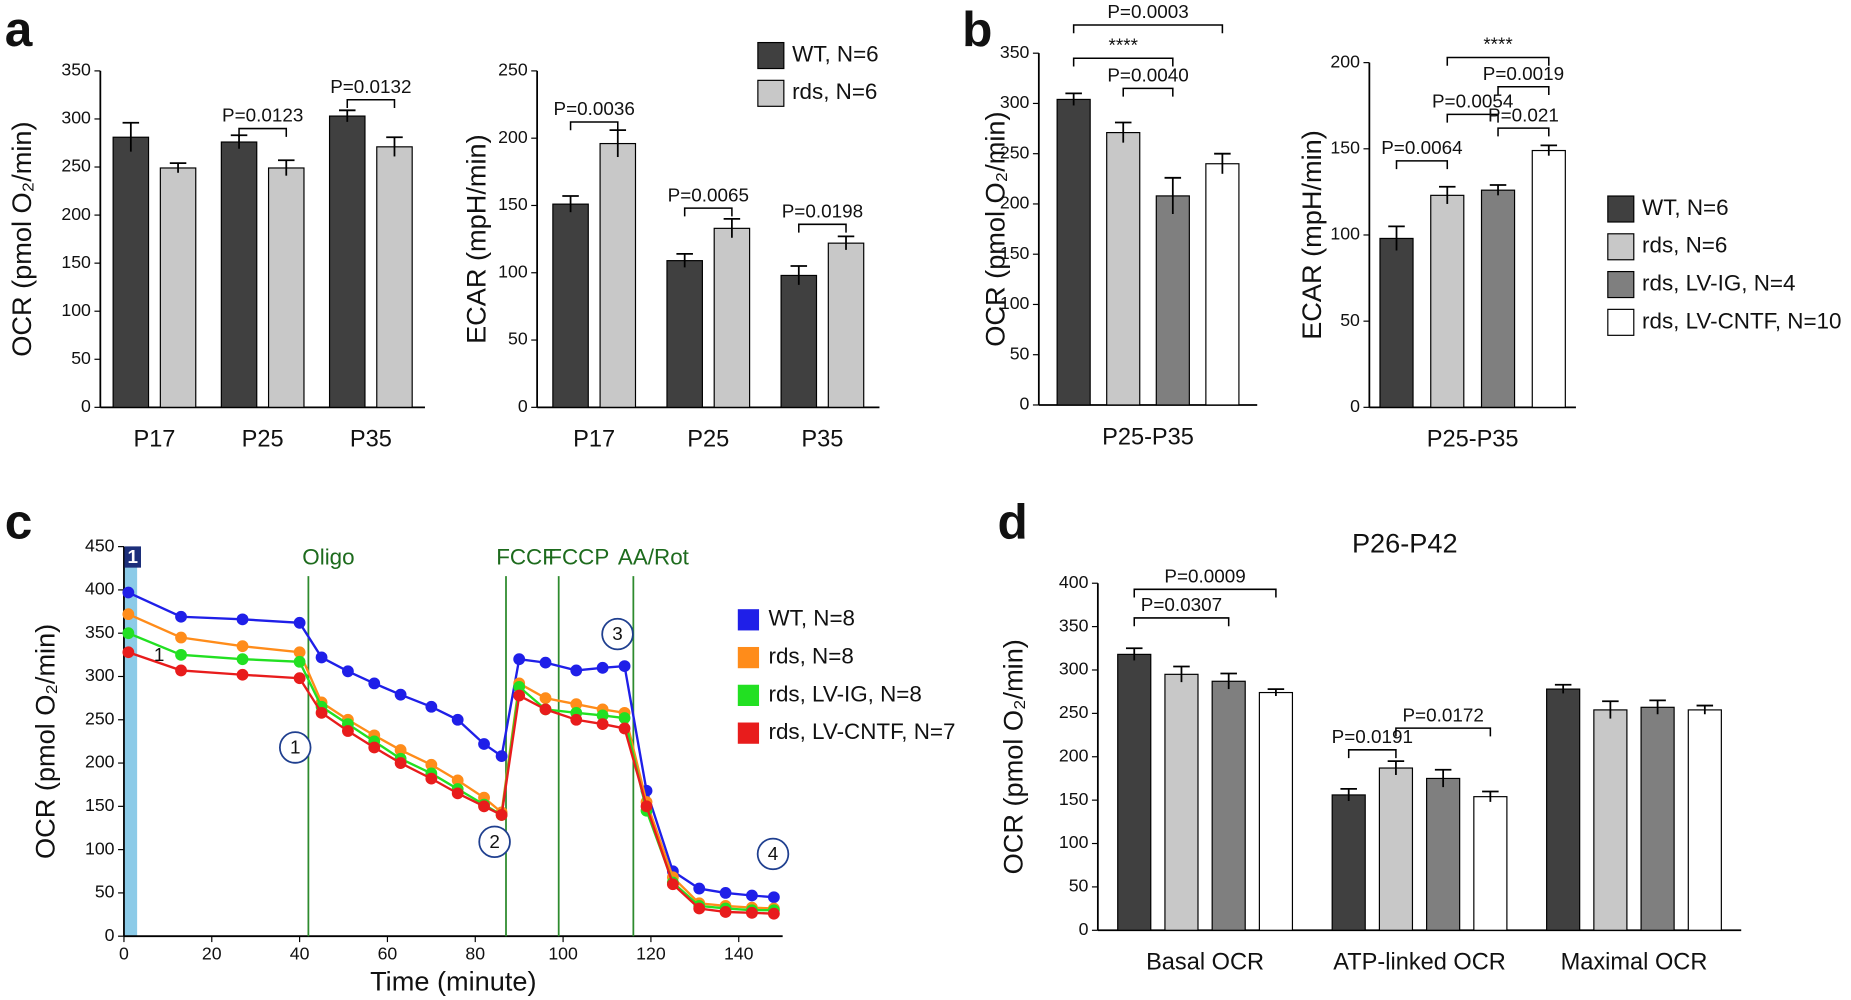 This screenshot has width=1851, height=1000. Describe the element at coordinates (130, 741) in the screenshot. I see `highlight-band` at that location.